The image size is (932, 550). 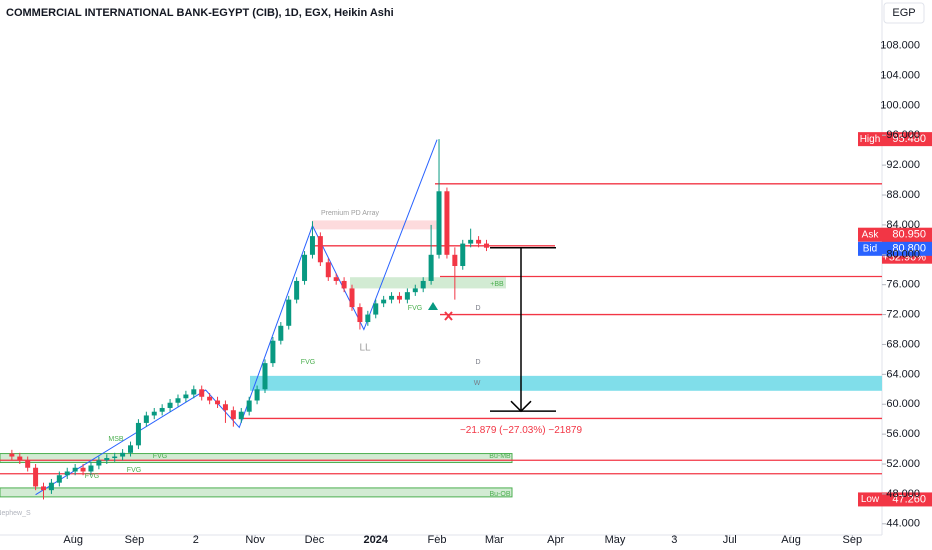 What do you see at coordinates (499, 494) in the screenshot?
I see `annotation: Bu-OB` at bounding box center [499, 494].